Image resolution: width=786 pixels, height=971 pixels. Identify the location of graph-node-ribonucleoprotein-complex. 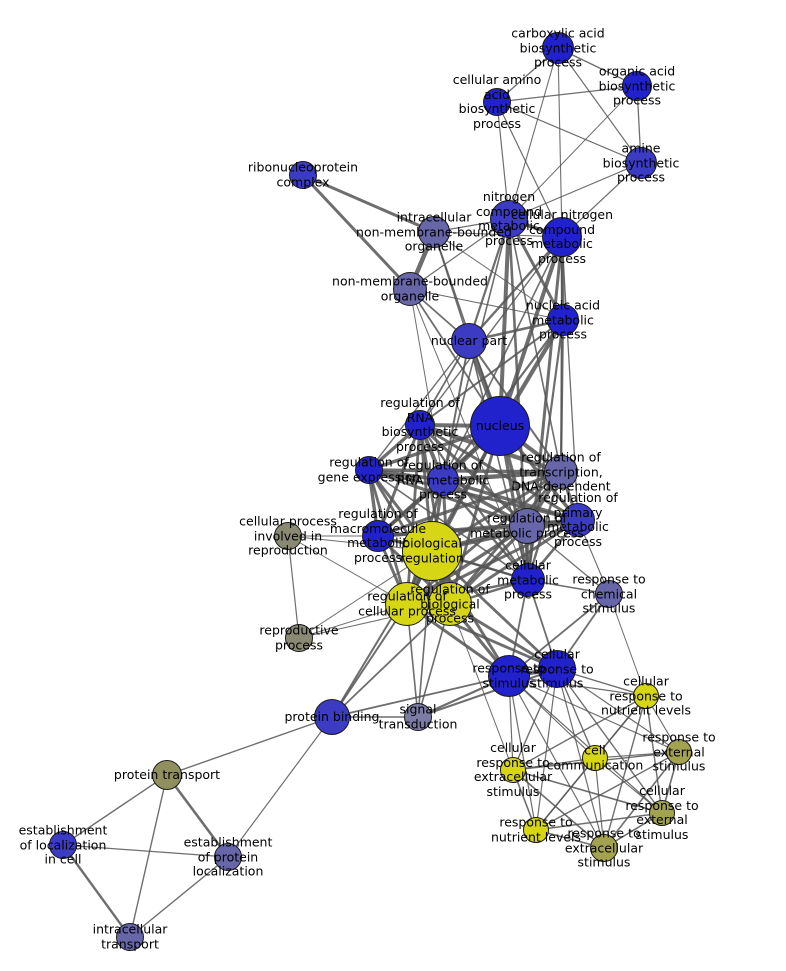
(303, 175).